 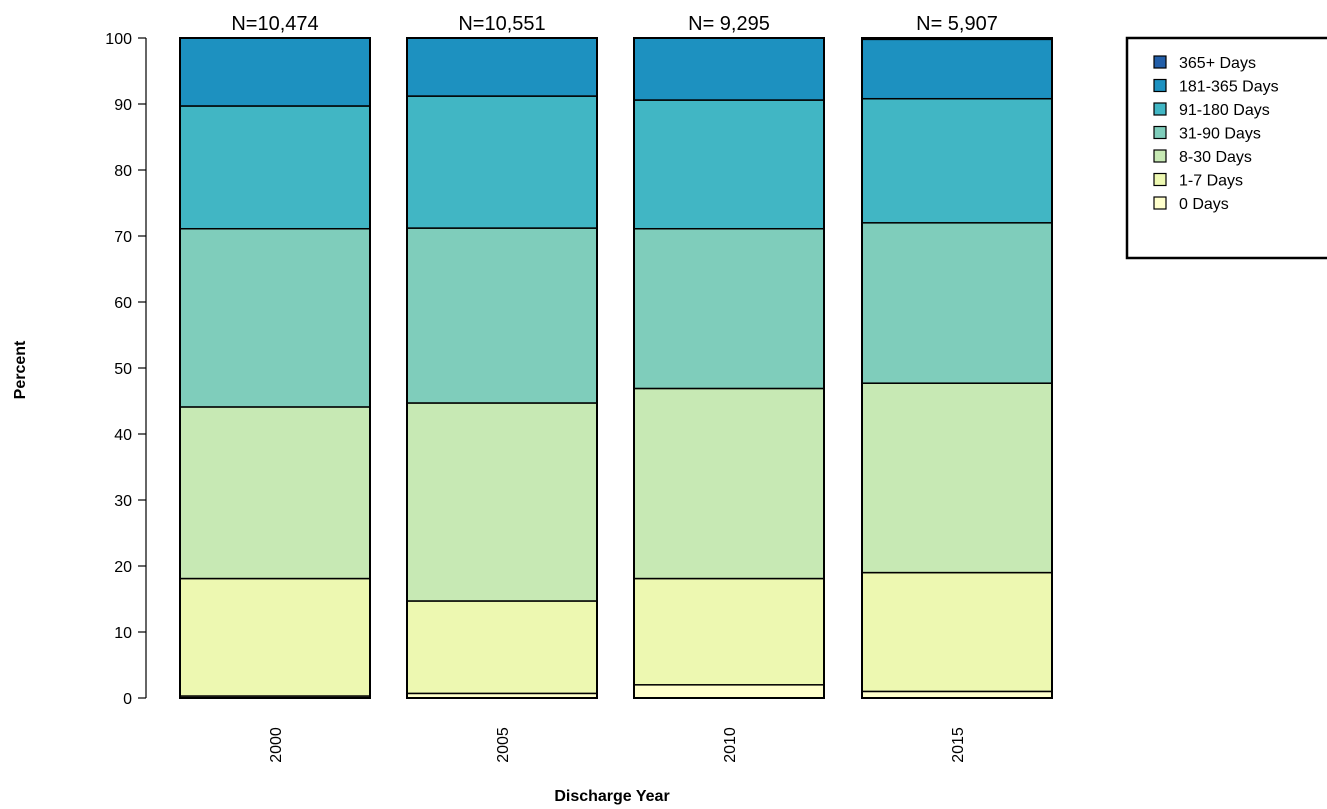 What do you see at coordinates (275, 493) in the screenshot?
I see `bar-segment-2000-8-30-days` at bounding box center [275, 493].